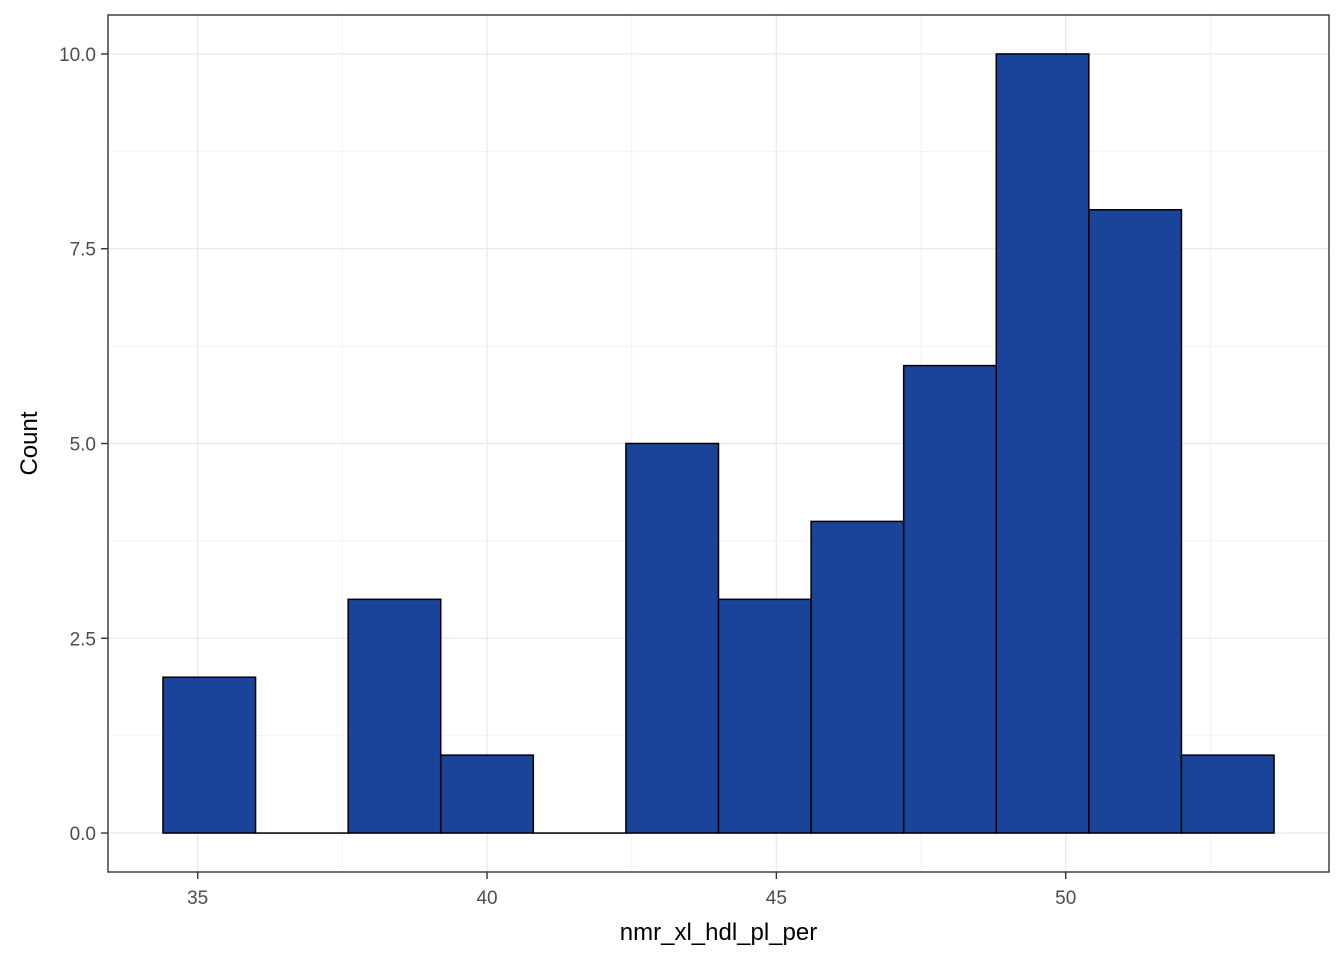  I want to click on y-tick-label: 7.5, so click(83, 250).